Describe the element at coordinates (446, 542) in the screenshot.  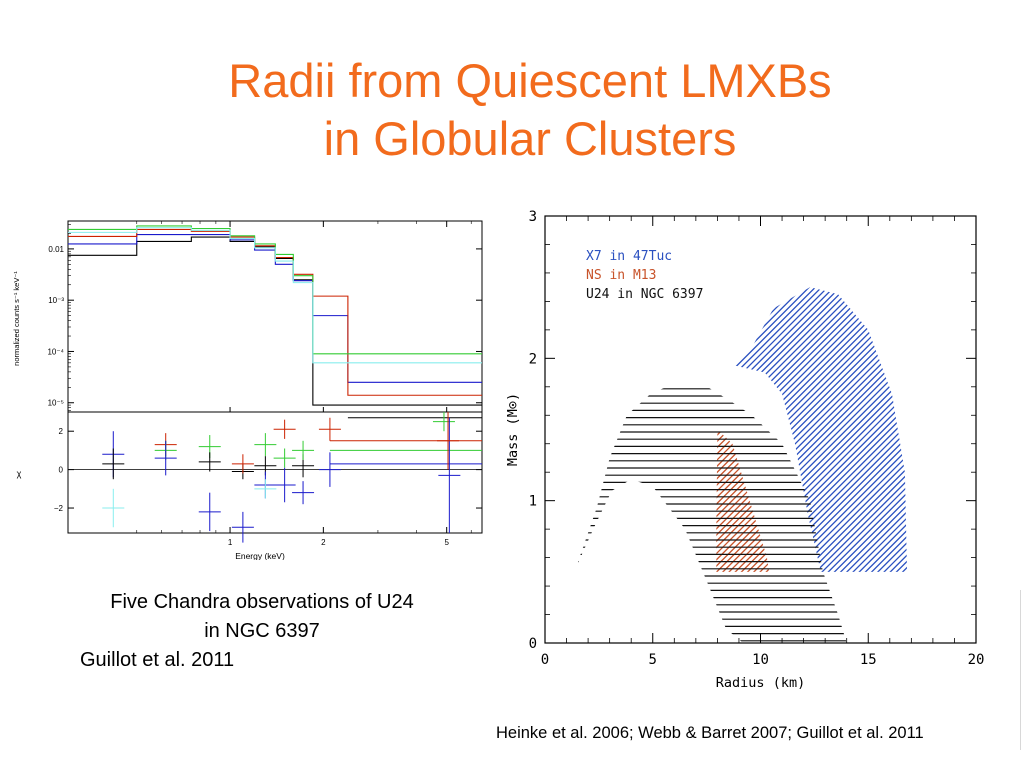
I see `spectrum-x-tick-label: 5` at that location.